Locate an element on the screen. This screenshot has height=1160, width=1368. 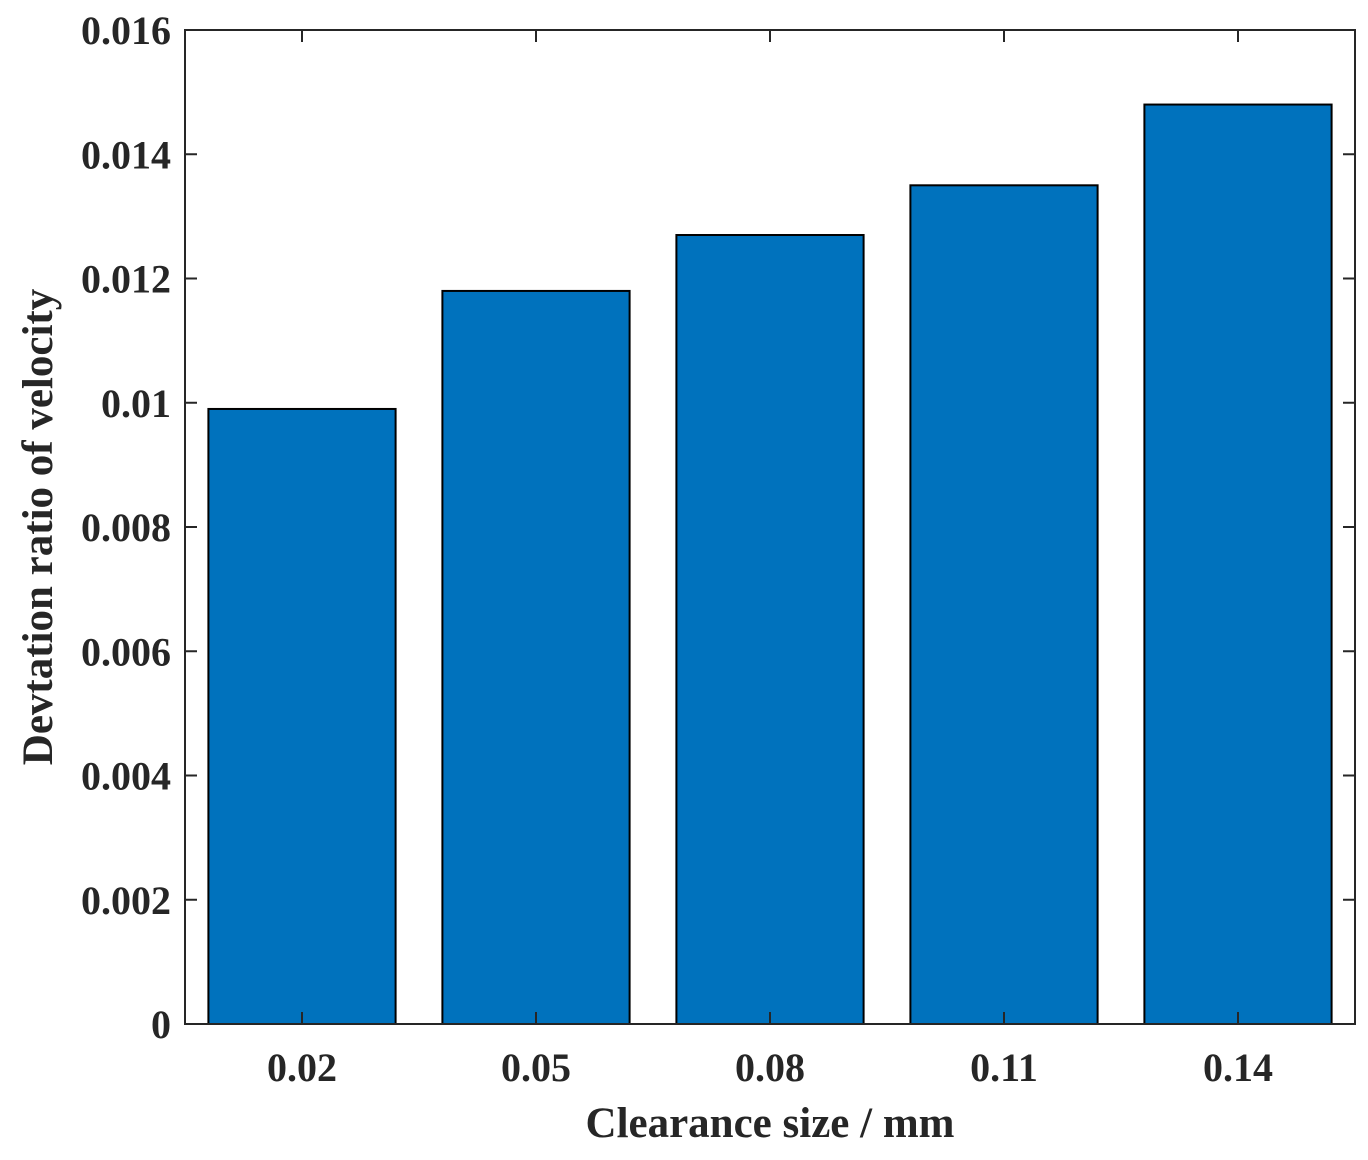
x-tick-label: 0.08 is located at coordinates (770, 1067).